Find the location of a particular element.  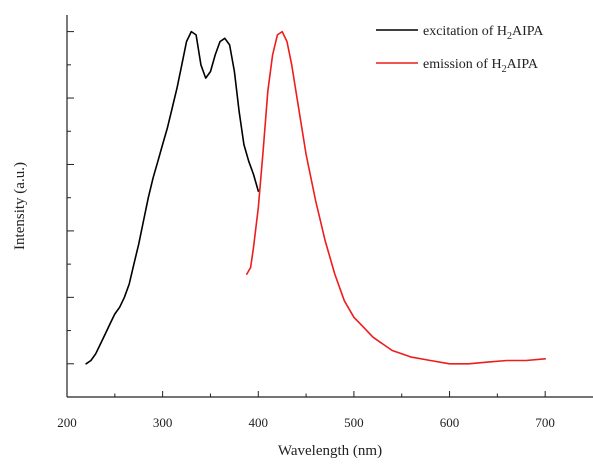

y-axis-title: Intensity (a.u.) is located at coordinates (20, 206).